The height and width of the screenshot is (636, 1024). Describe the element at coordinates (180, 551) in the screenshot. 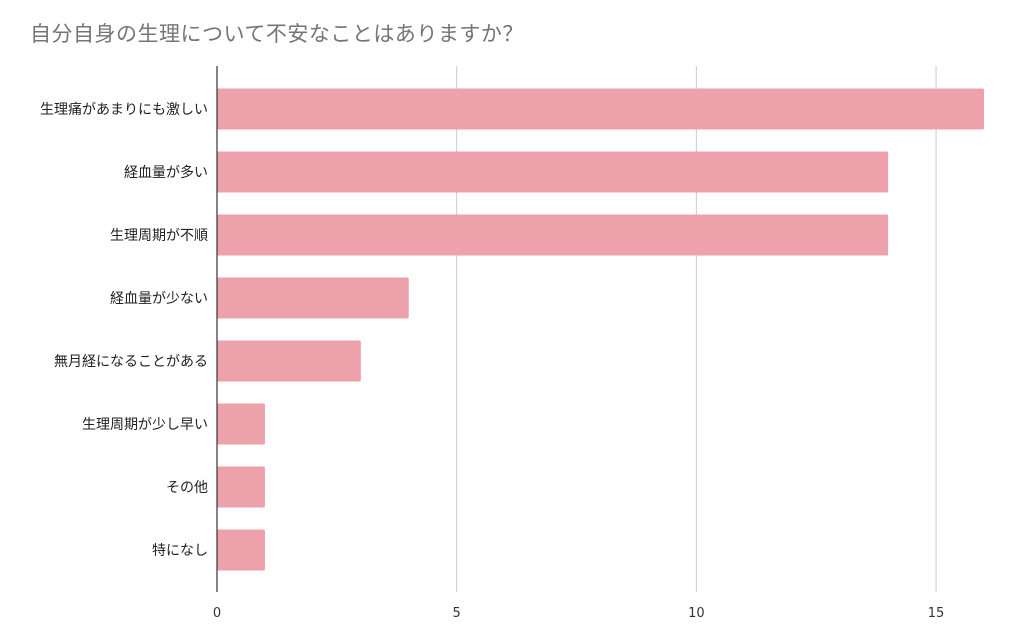

I see `category-label: 特になし` at that location.